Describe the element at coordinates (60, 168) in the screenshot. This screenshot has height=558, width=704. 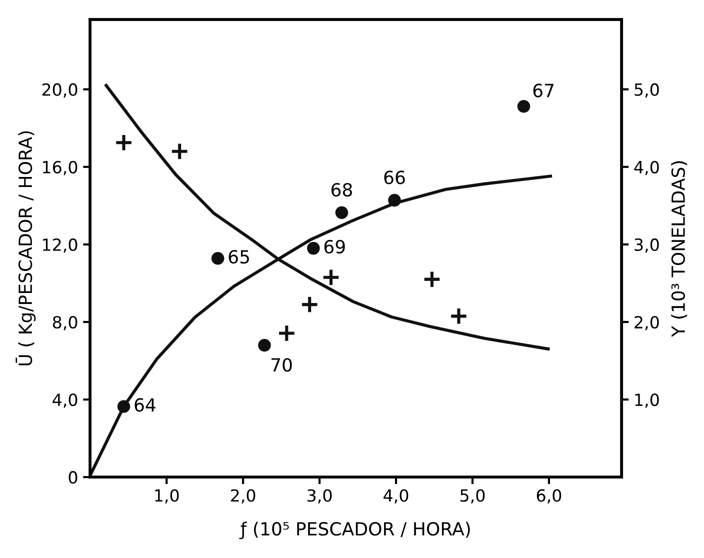
I see `y-tick-label: 16,0` at that location.